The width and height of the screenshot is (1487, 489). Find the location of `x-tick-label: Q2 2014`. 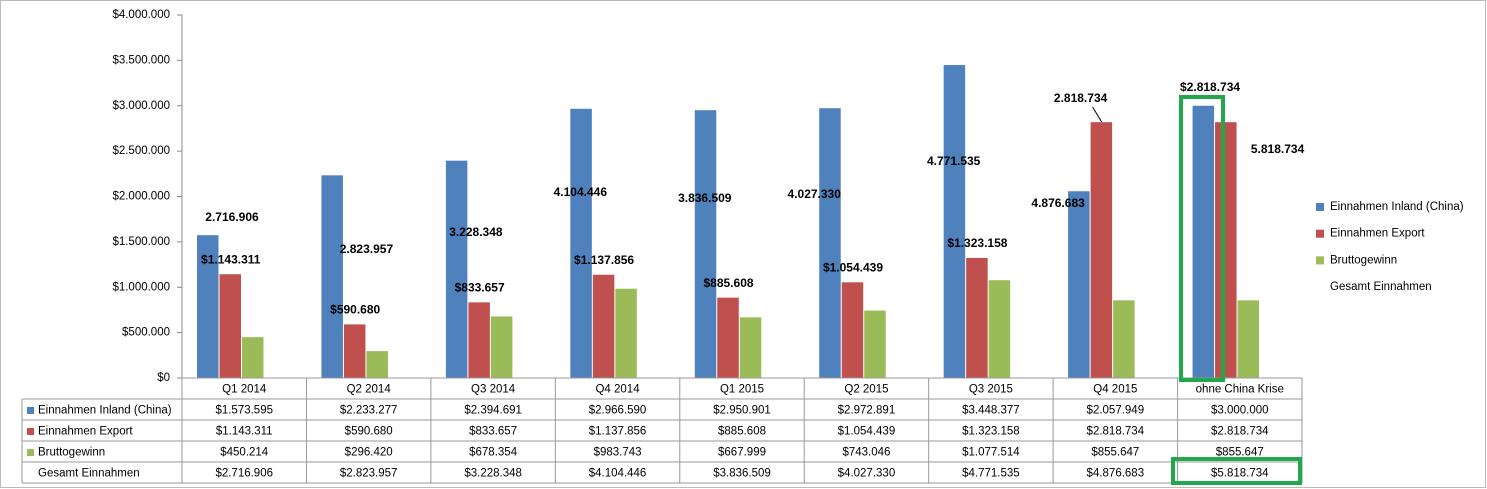

x-tick-label: Q2 2014 is located at coordinates (369, 390).